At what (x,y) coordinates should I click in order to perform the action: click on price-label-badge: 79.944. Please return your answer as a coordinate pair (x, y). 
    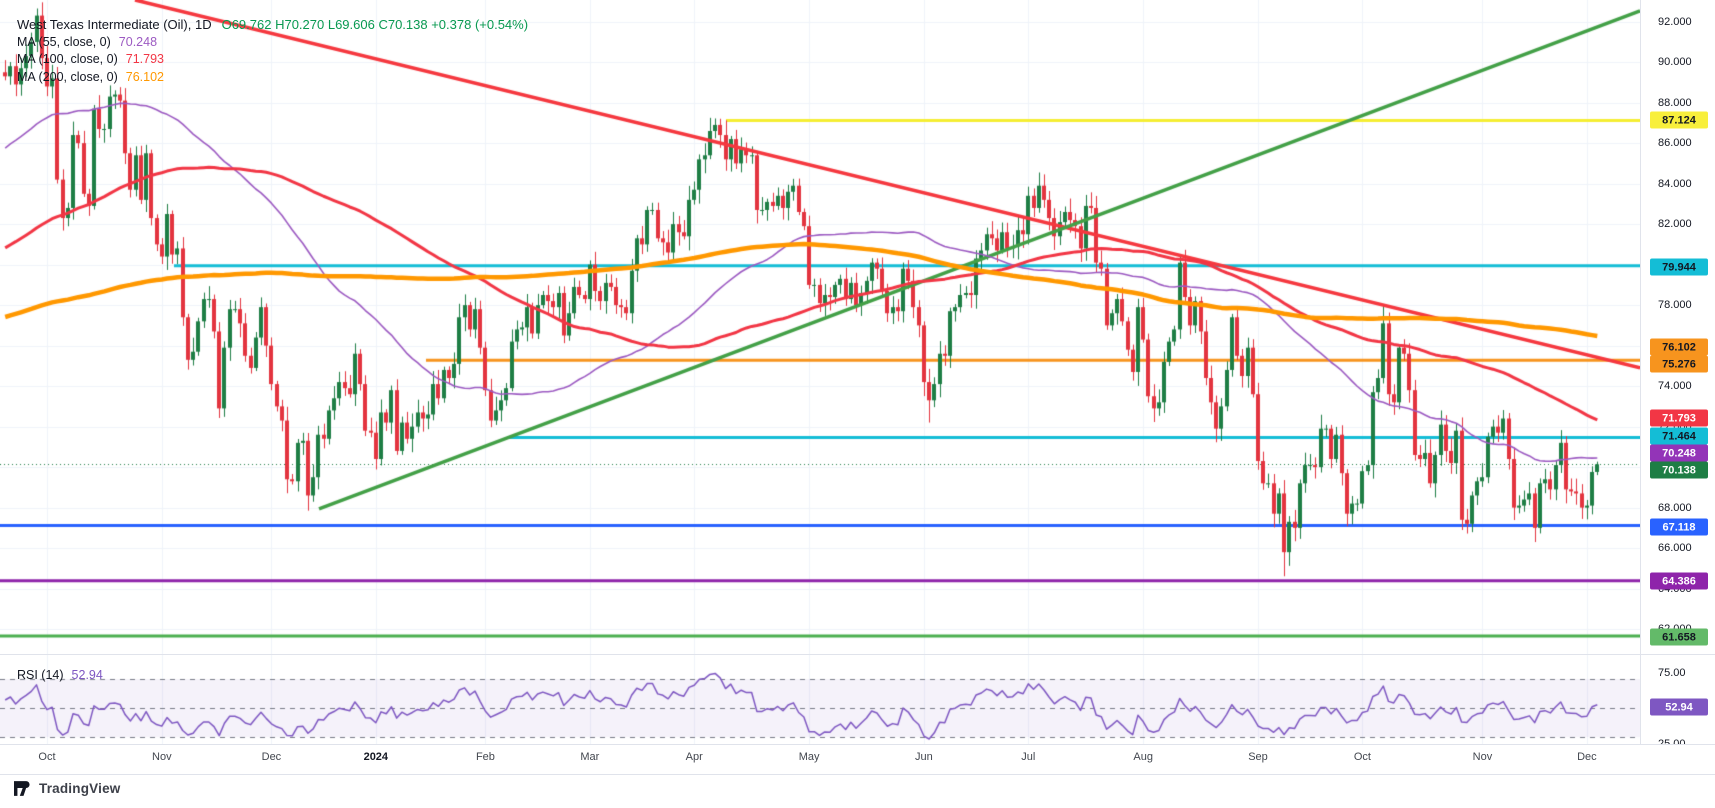
    Looking at the image, I should click on (1679, 267).